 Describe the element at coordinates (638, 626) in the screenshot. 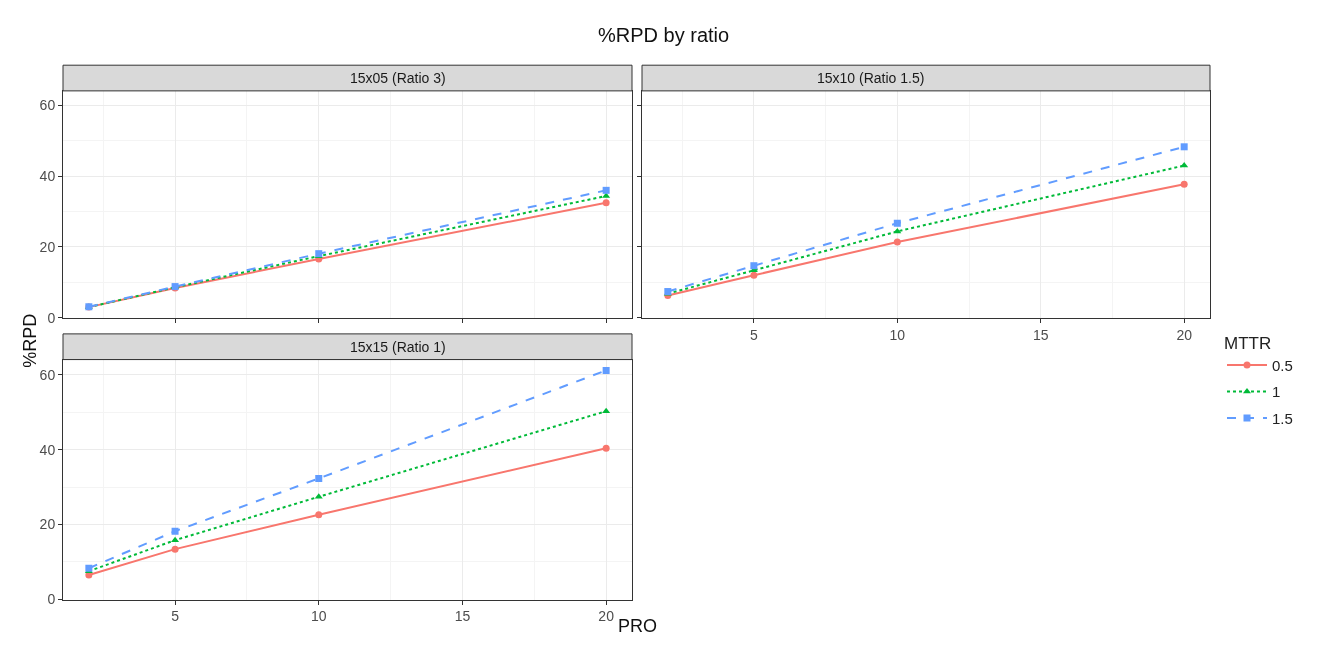

I see `x-axis-title: PRO` at that location.